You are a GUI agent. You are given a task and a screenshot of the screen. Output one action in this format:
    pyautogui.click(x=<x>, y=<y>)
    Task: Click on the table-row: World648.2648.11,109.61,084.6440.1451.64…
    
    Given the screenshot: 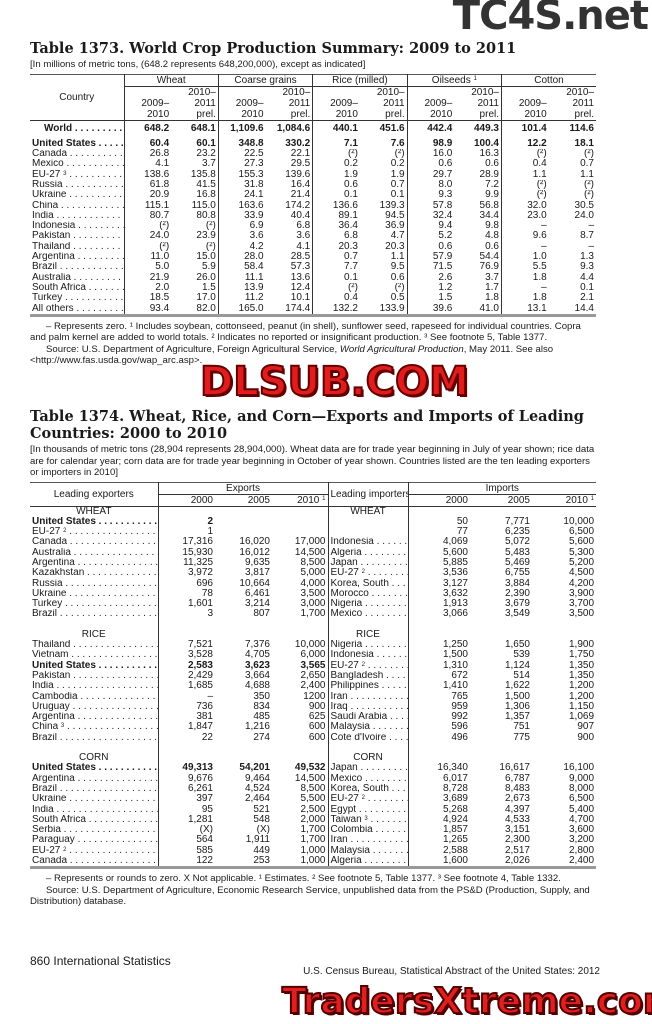 What is the action you would take?
    pyautogui.click(x=313, y=127)
    